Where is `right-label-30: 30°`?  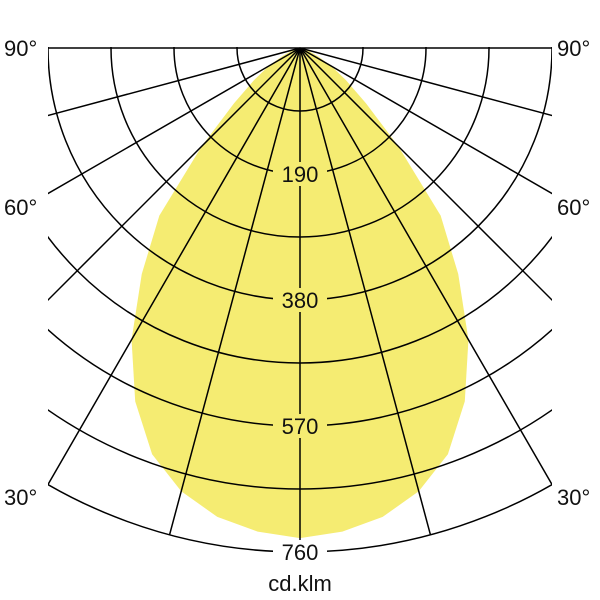 right-label-30: 30° is located at coordinates (573, 497).